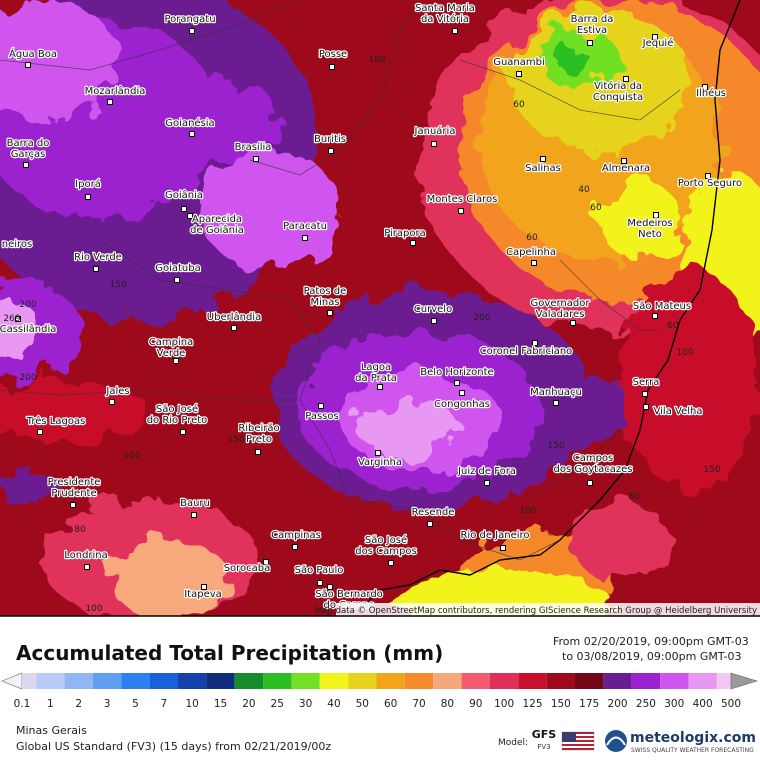 The image size is (760, 760). I want to click on contour-label: 150, so click(555, 446).